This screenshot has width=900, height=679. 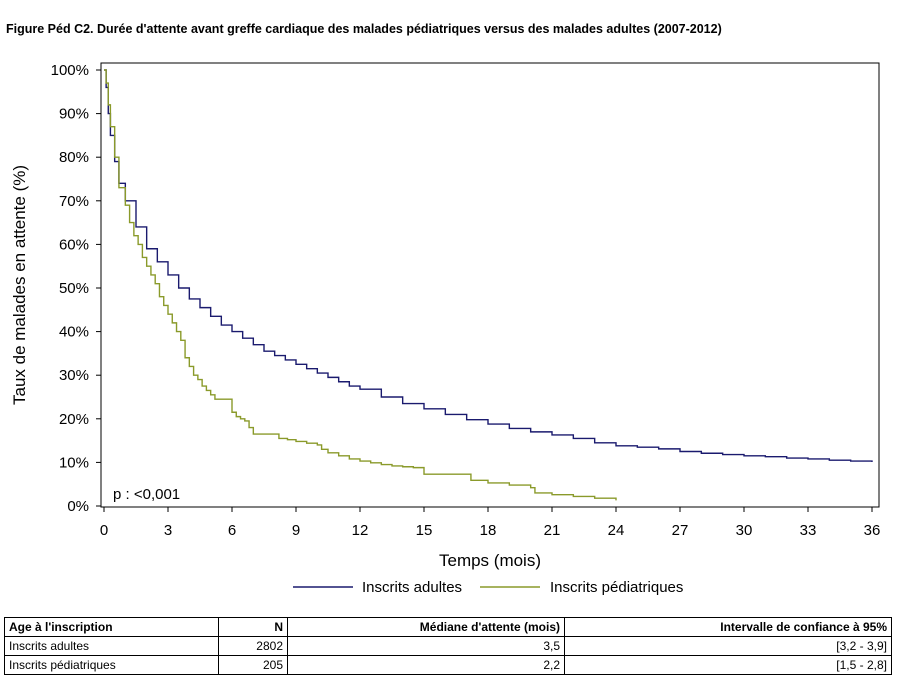 I want to click on header-ci: Intervalle de confiance à 95%, so click(x=728, y=627).